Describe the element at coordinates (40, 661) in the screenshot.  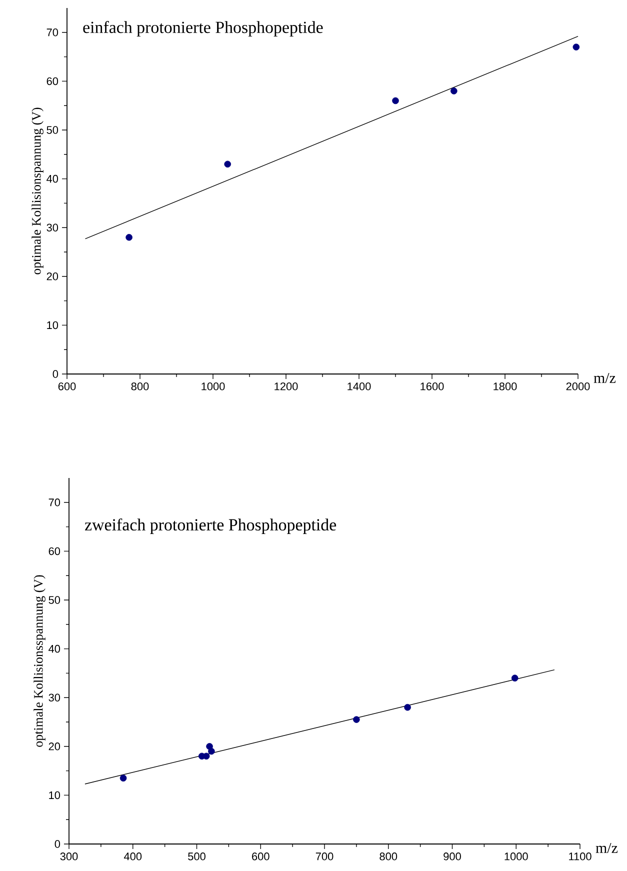
I see `y-axis-title: optimale Kollisionsspannung (V)` at that location.